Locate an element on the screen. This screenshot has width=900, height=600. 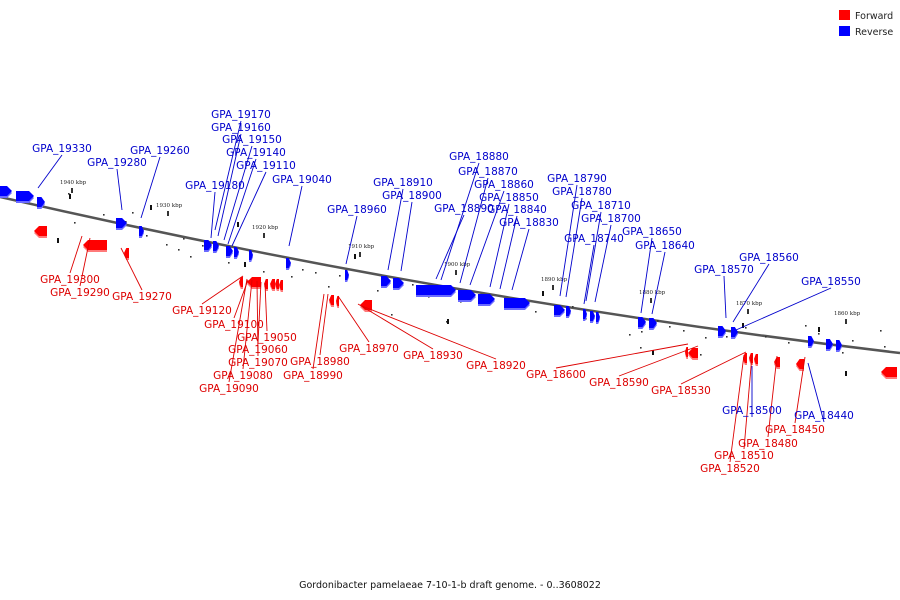
forward-gene-label: GPA_18590 is located at coordinates (619, 383).